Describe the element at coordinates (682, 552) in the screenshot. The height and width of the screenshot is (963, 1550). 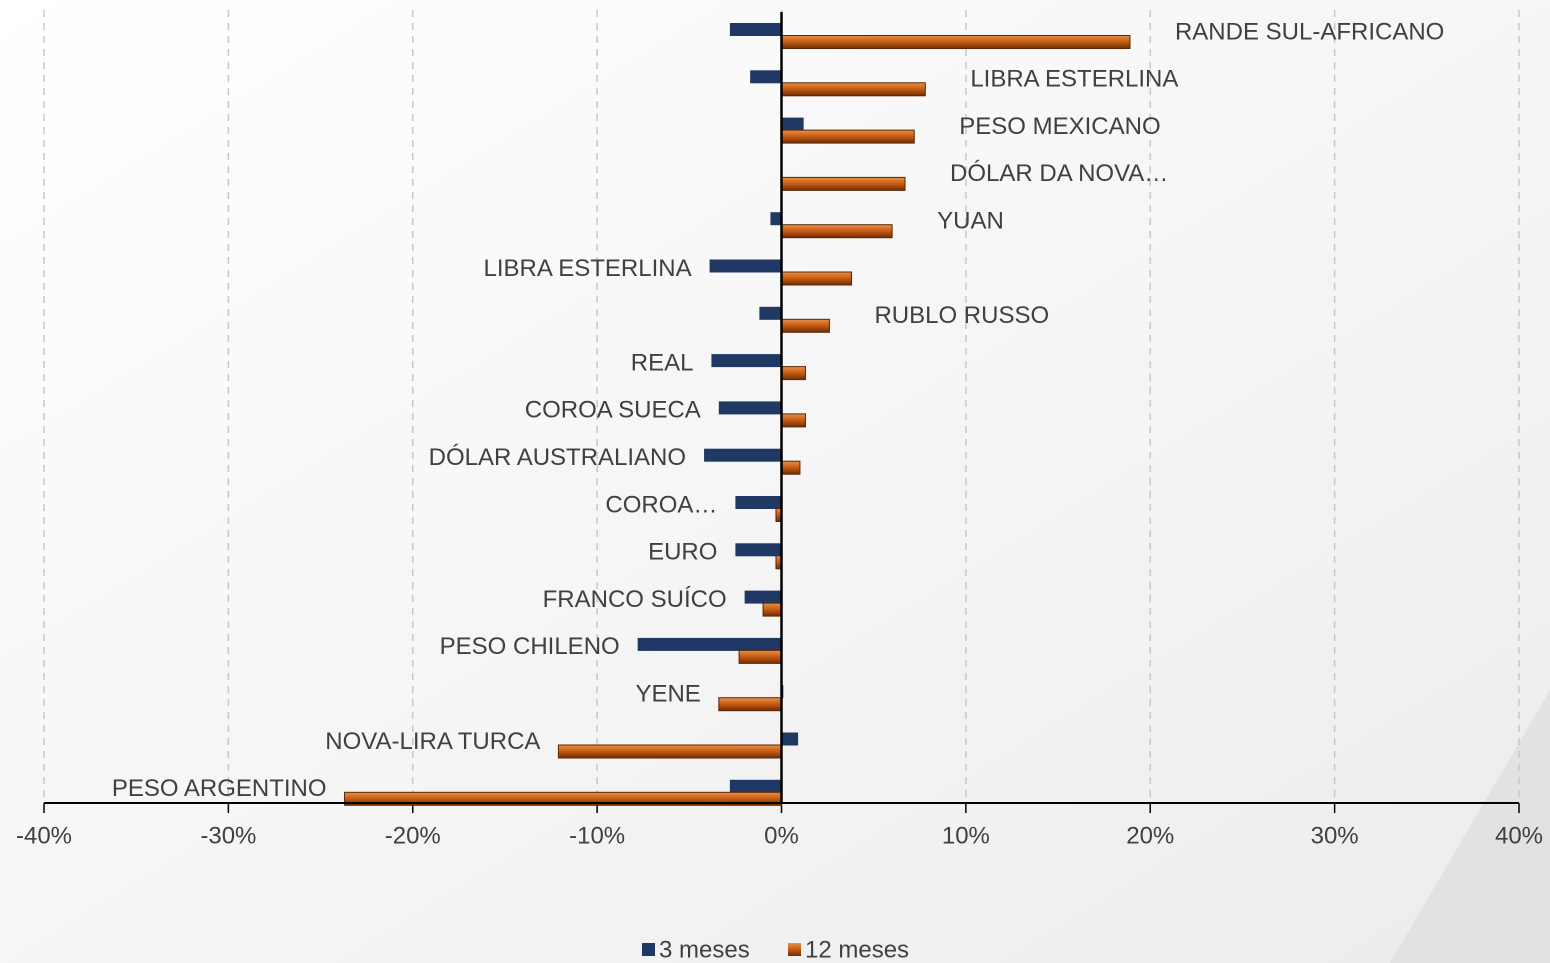
I see `category-label: EURO` at that location.